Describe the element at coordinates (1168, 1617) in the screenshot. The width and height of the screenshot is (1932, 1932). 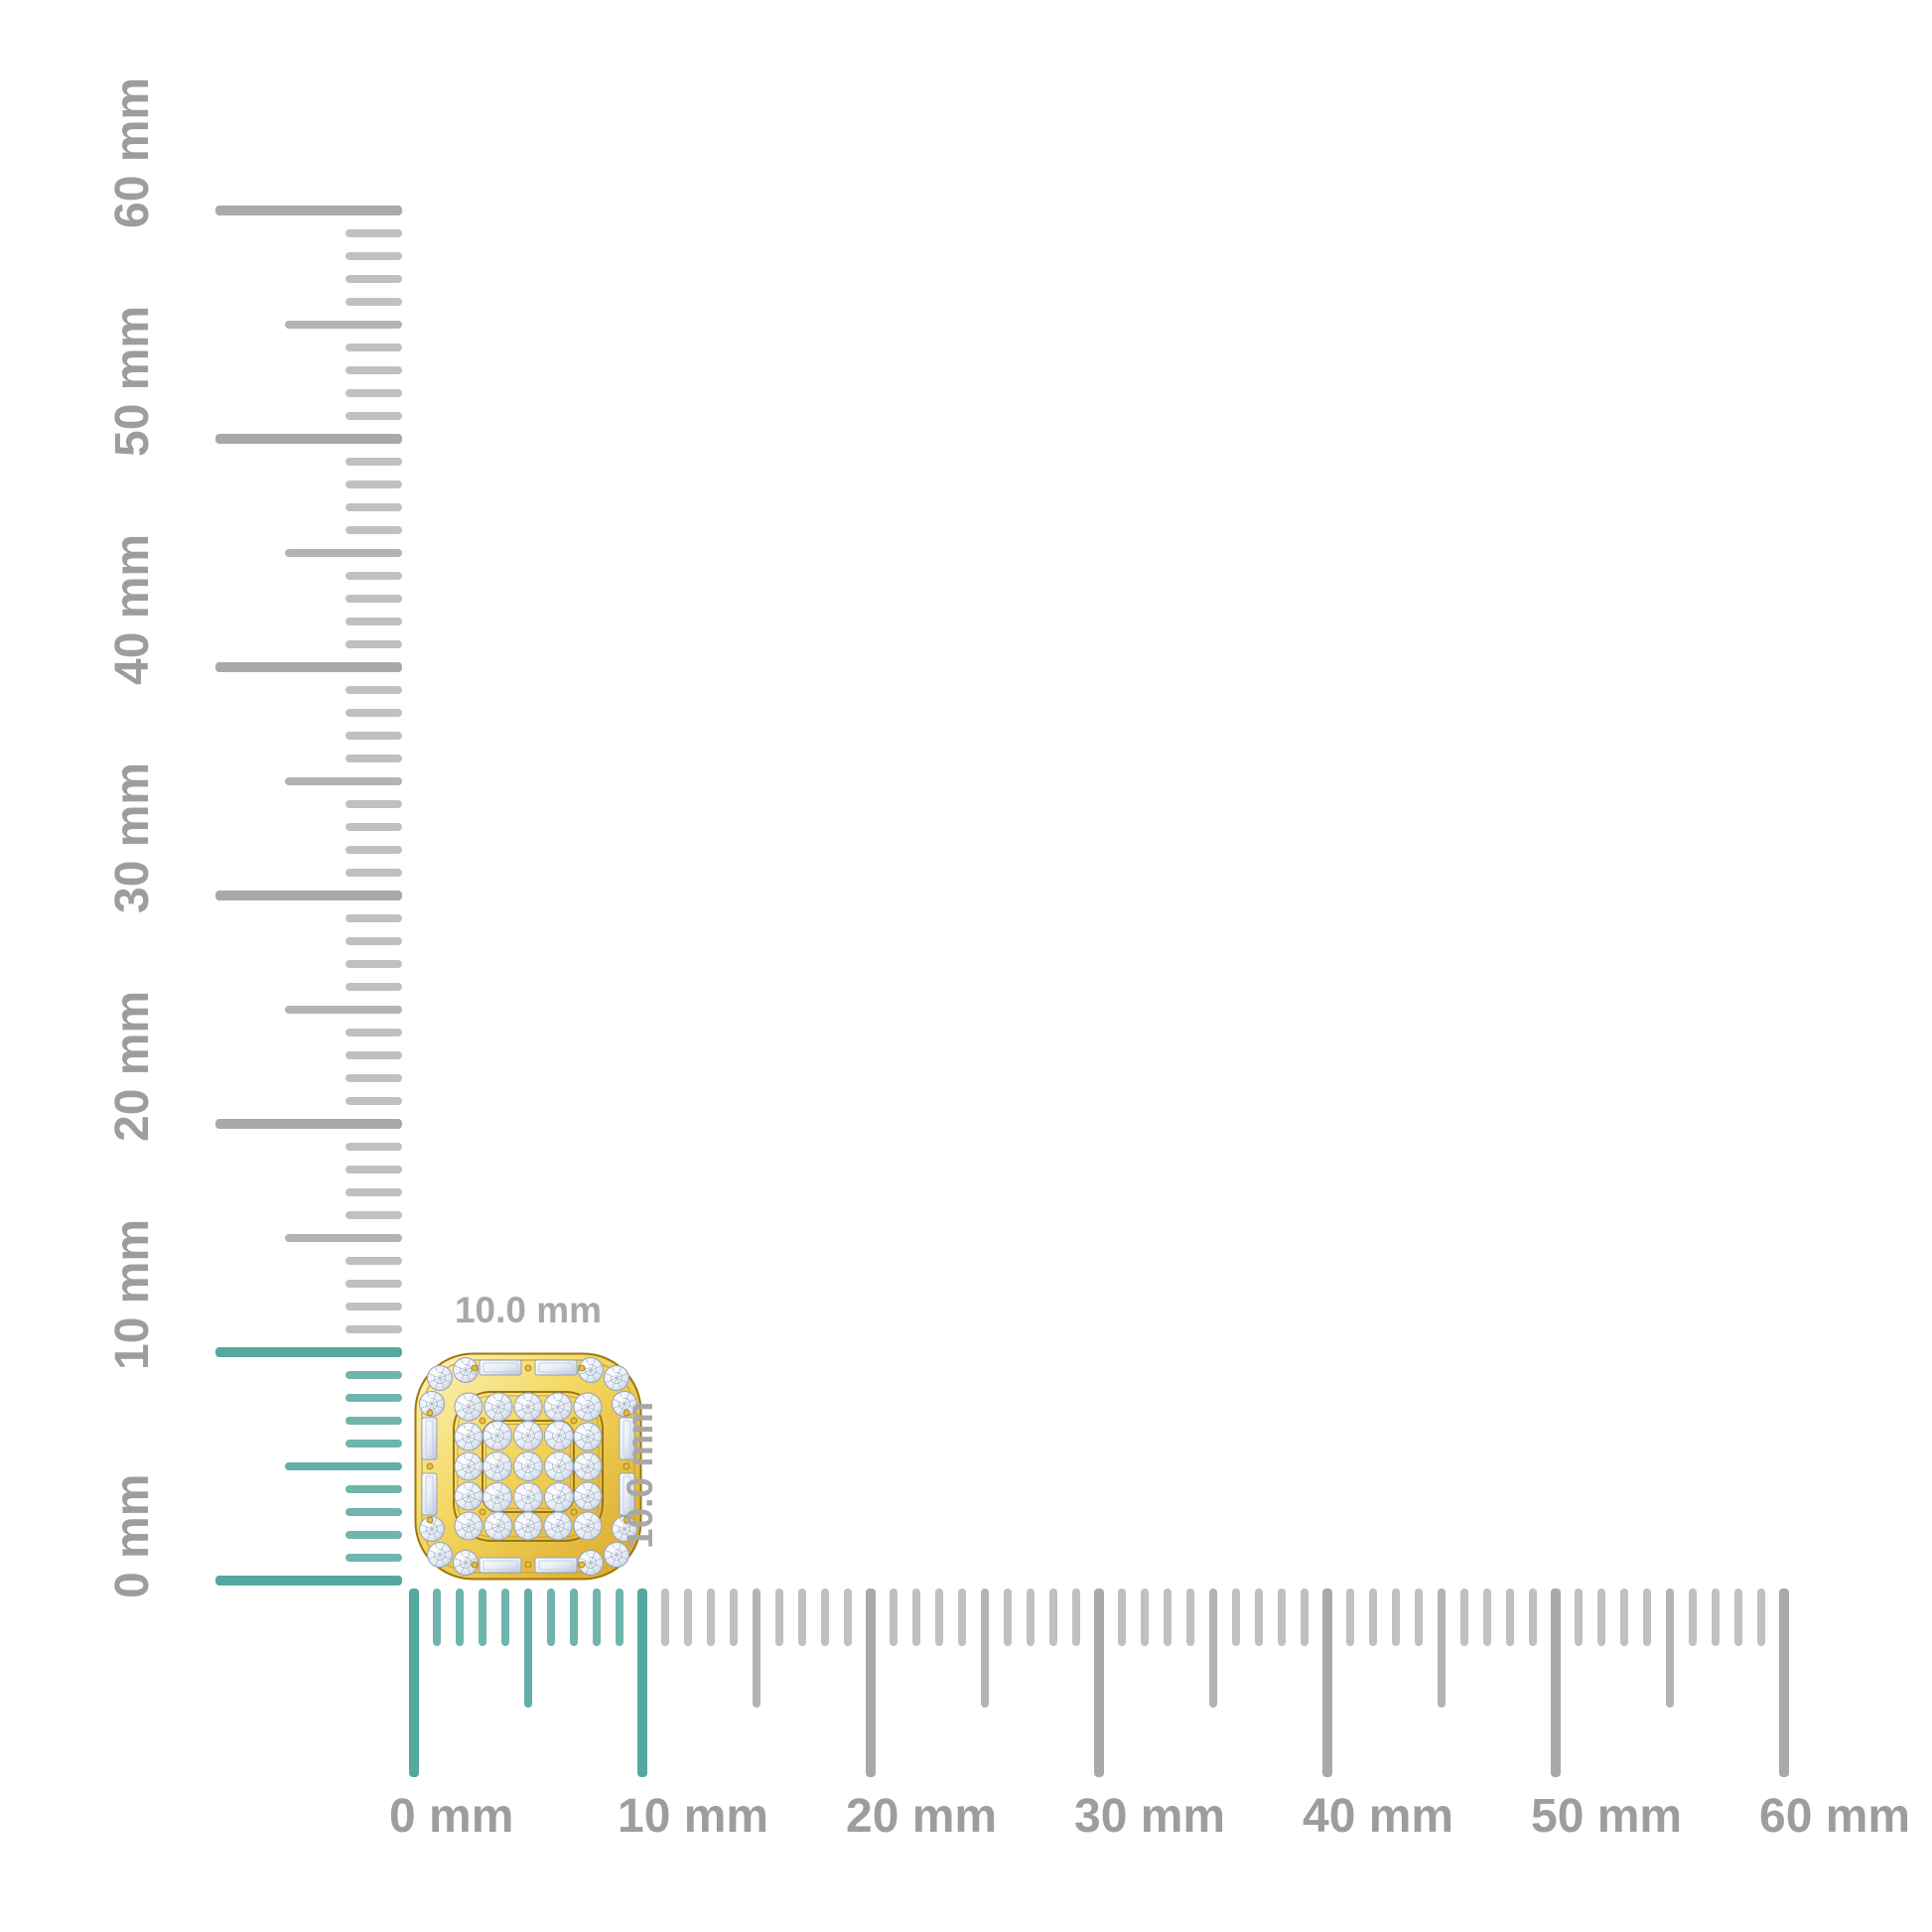
I see `h-tick-33mm` at that location.